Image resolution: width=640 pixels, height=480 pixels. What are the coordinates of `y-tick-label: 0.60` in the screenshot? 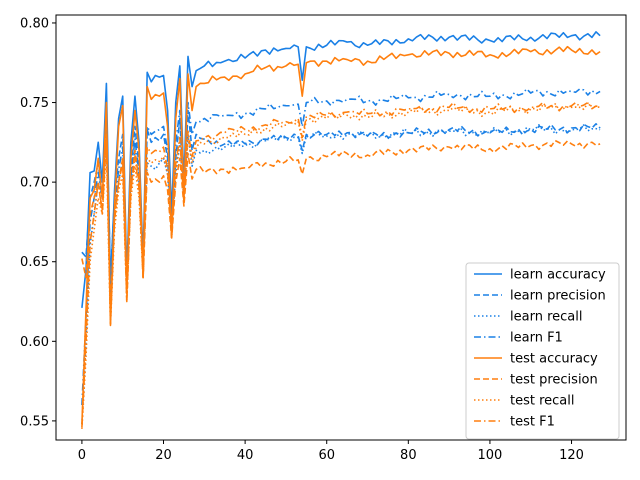 It's located at (34, 342).